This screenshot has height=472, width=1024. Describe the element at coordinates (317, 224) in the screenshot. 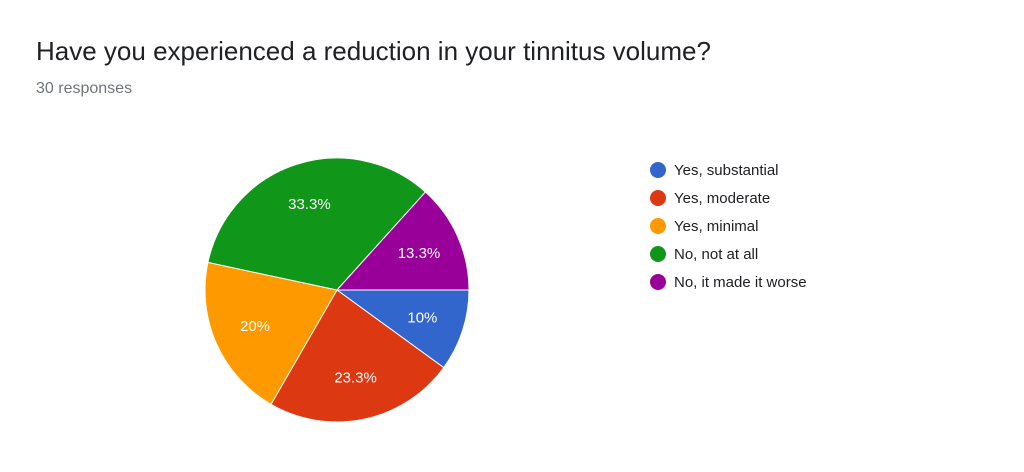

I see `pie-slice-no-not-at-all` at that location.